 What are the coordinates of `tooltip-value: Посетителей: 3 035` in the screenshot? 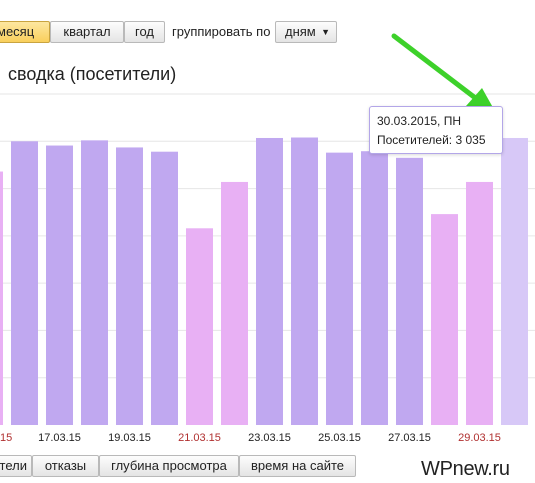 It's located at (431, 140).